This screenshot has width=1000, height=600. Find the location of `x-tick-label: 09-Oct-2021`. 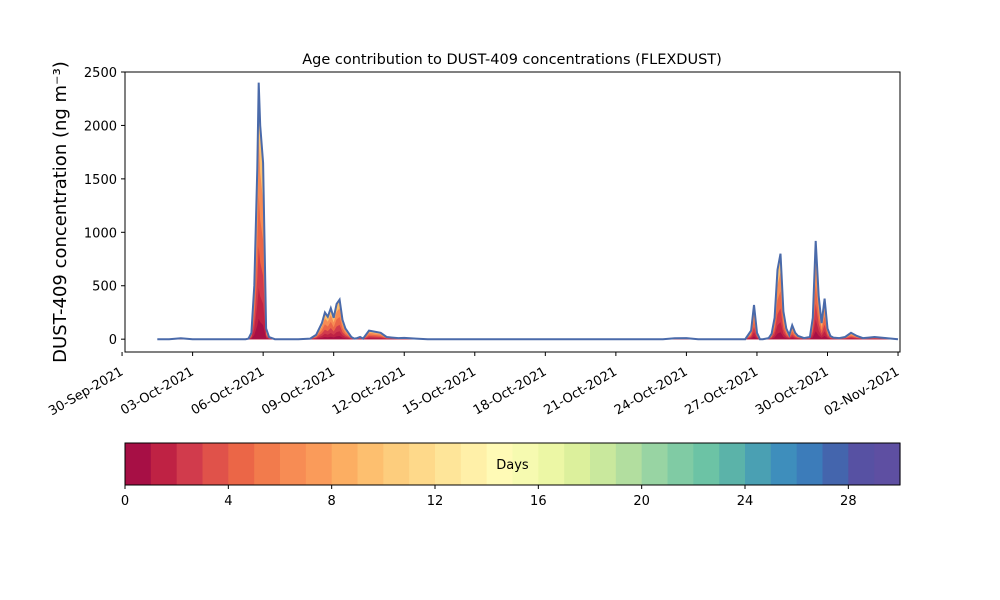

x-tick-label: 09-Oct-2021 is located at coordinates (298, 391).